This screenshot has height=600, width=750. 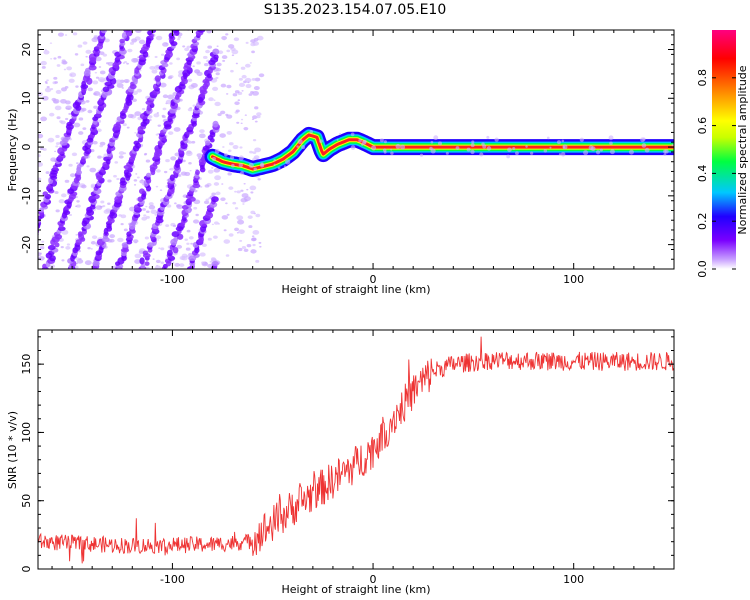 What do you see at coordinates (26, 501) in the screenshot?
I see `snr-ytick-label: 50` at bounding box center [26, 501].